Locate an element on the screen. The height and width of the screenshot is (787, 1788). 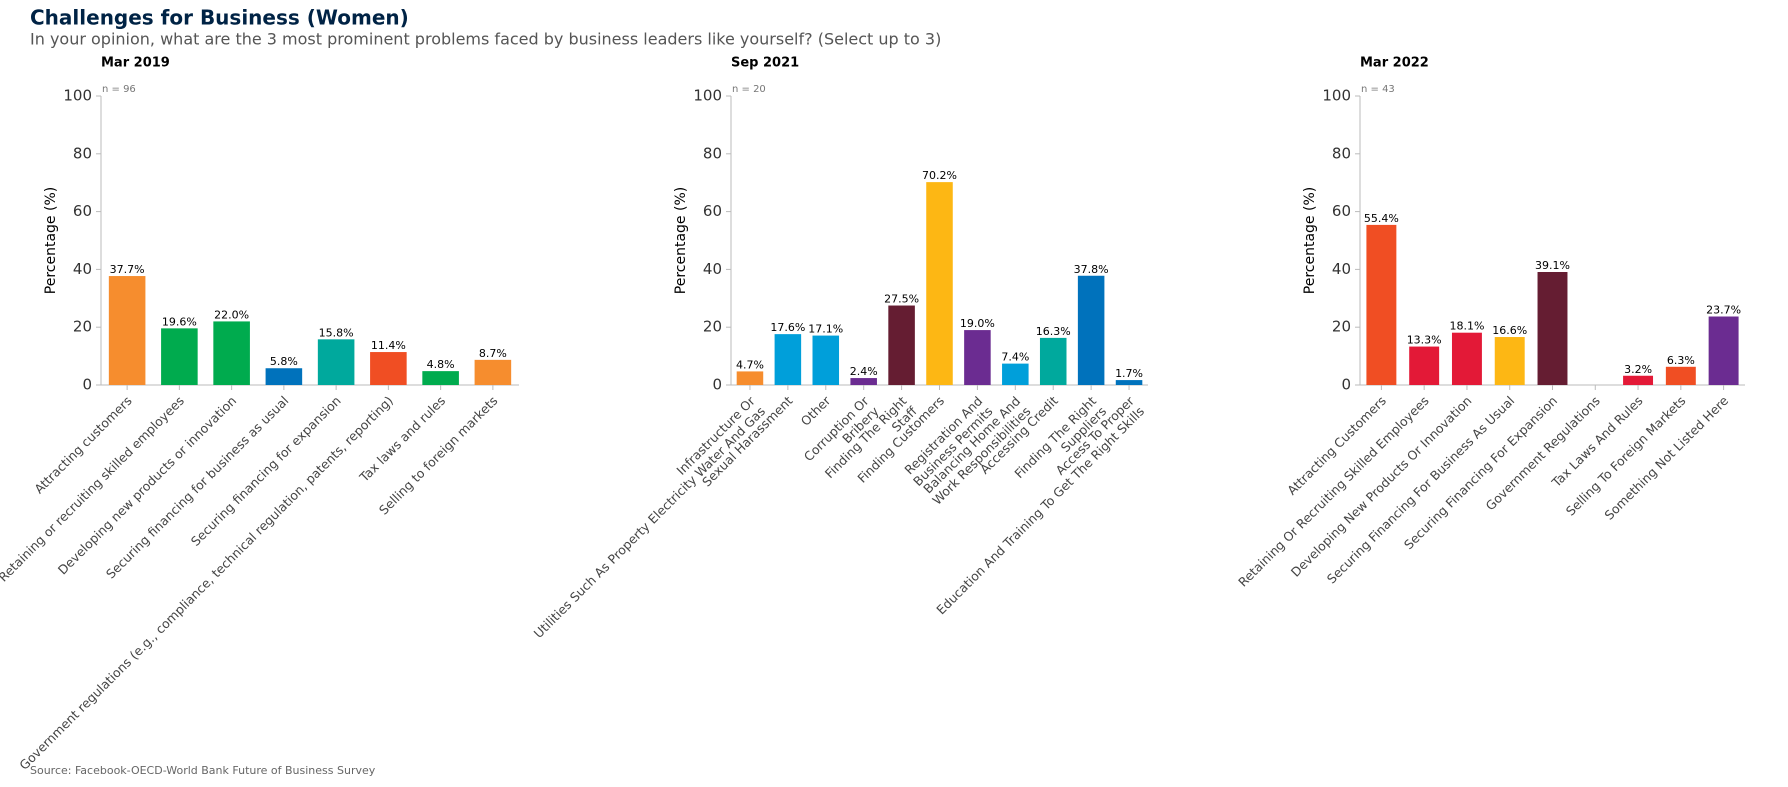
chart-title: Mar 2019 is located at coordinates (135, 63).